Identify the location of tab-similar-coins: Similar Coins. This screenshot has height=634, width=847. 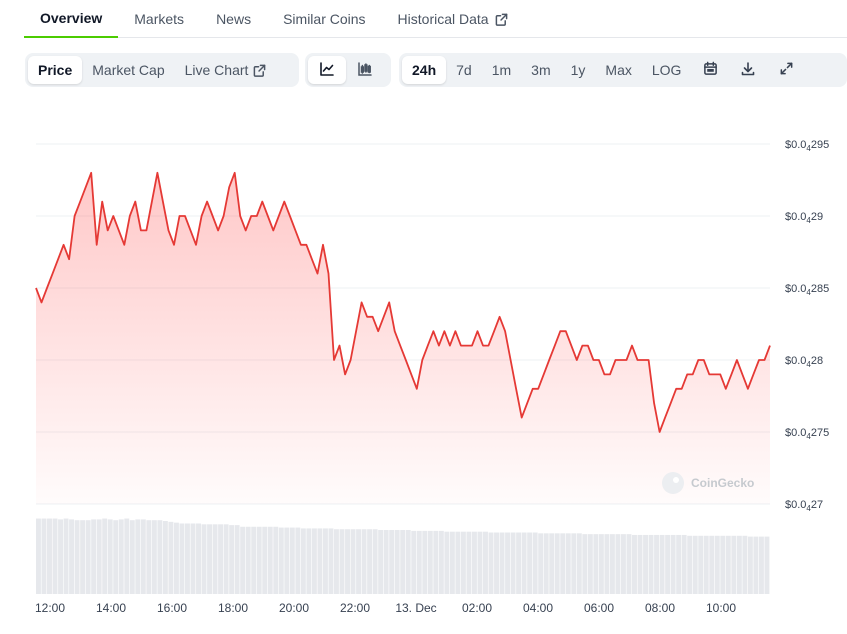
(324, 19).